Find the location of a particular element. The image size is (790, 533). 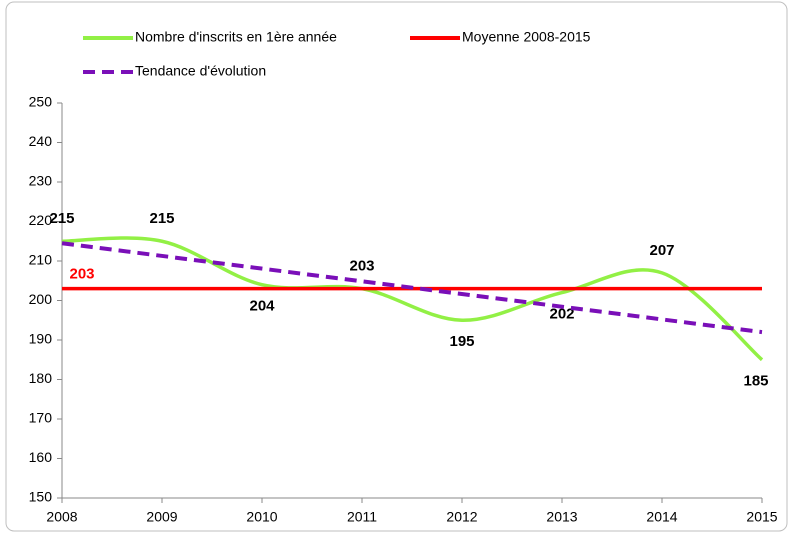

y-tick-label: 190 is located at coordinates (41, 339).